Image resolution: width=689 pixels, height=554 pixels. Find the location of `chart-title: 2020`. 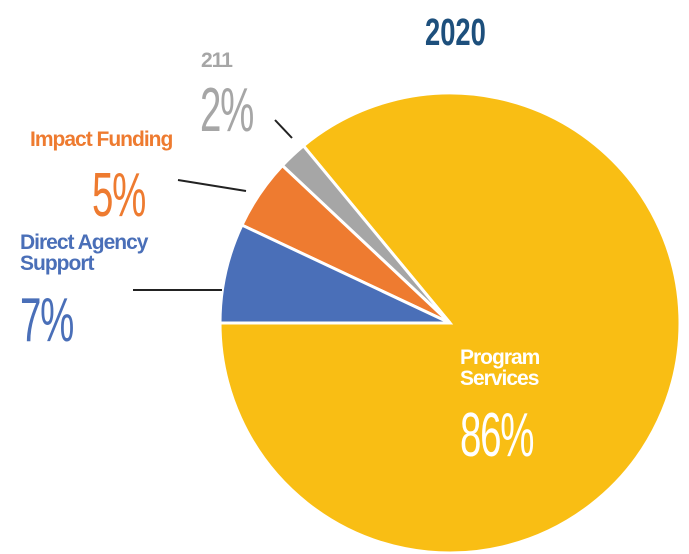

chart-title: 2020 is located at coordinates (455, 33).